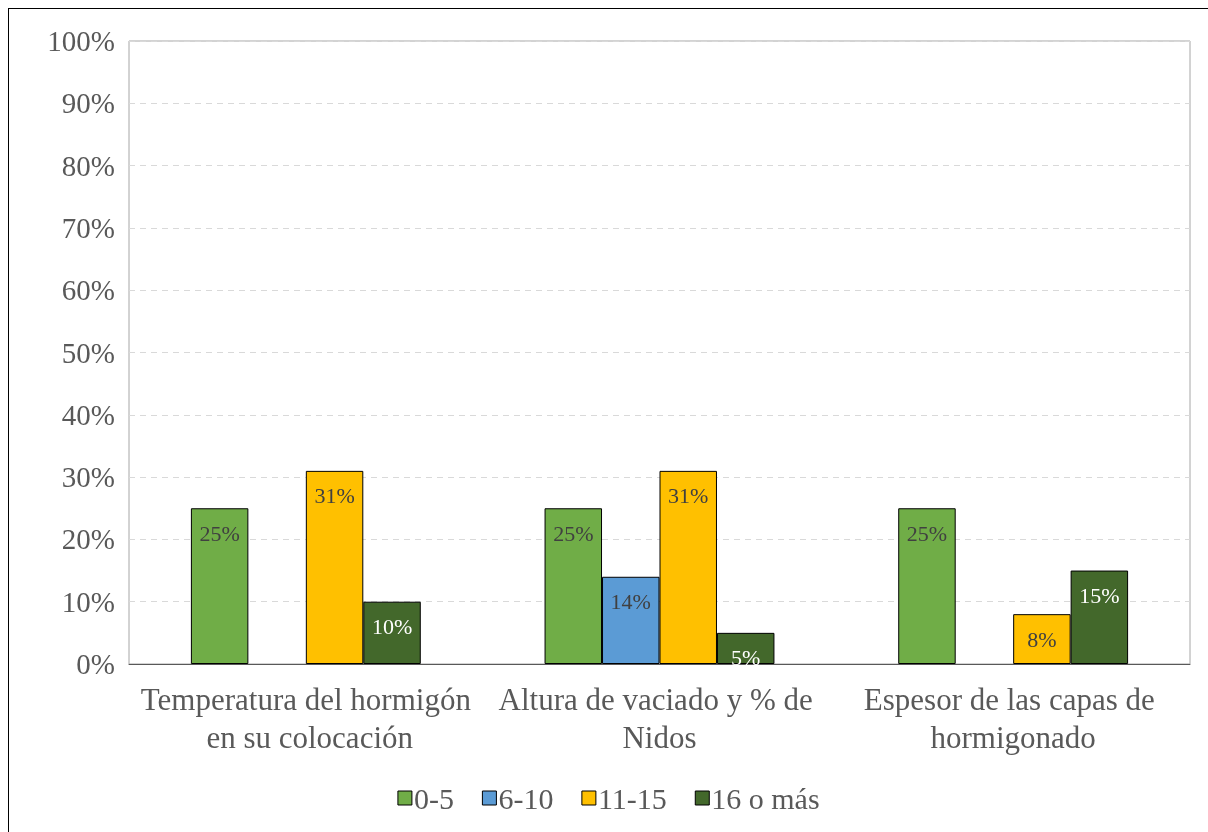 This screenshot has width=1208, height=832. I want to click on x-tick-label: Temperatura del hormigón en su colocación, so click(306, 718).